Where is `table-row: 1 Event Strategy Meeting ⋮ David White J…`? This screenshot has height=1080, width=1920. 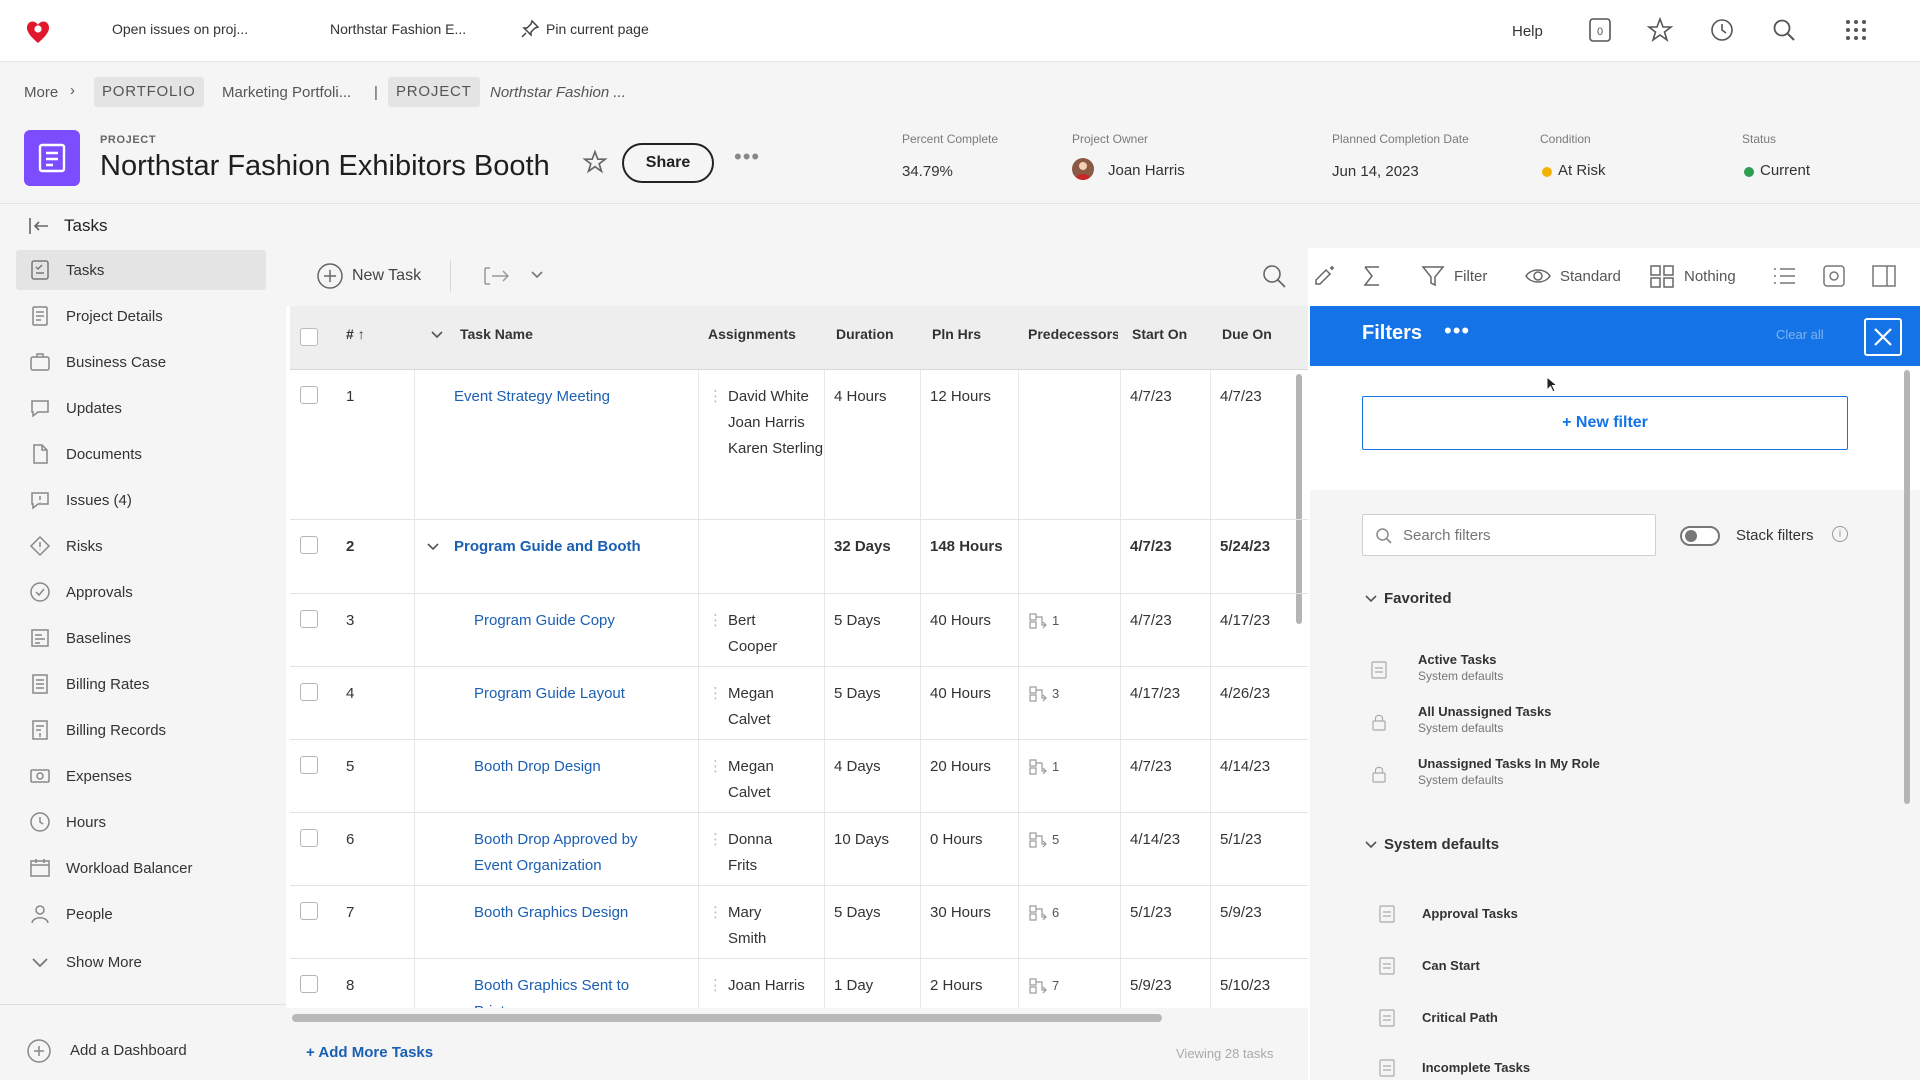
table-row: 1 Event Strategy Meeting ⋮ David White J… is located at coordinates (799, 445).